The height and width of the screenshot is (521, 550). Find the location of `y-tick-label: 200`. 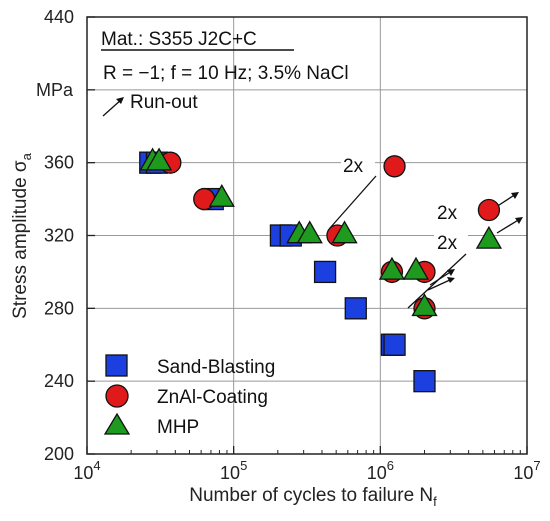

y-tick-label: 200 is located at coordinates (59, 454).